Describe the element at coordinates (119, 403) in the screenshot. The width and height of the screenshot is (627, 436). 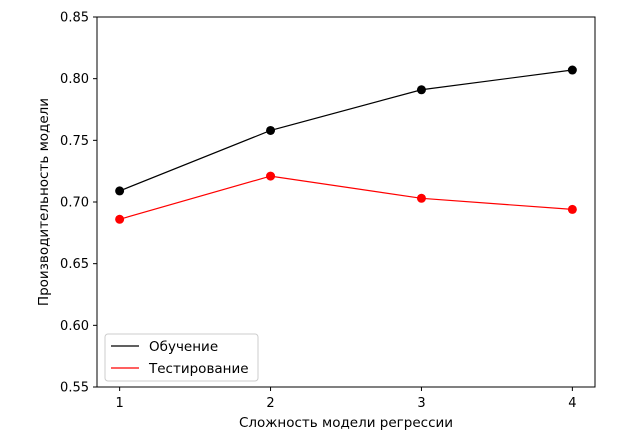
I see `x-tick-label: 1` at that location.